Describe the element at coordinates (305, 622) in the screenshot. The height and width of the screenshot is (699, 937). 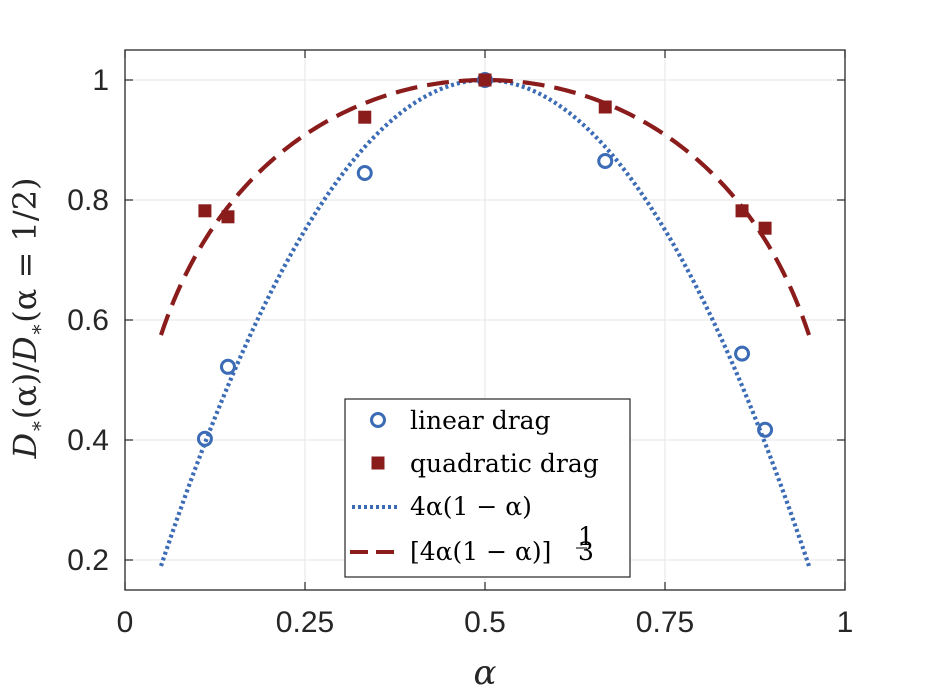
I see `x-tick-label: 0.25` at that location.